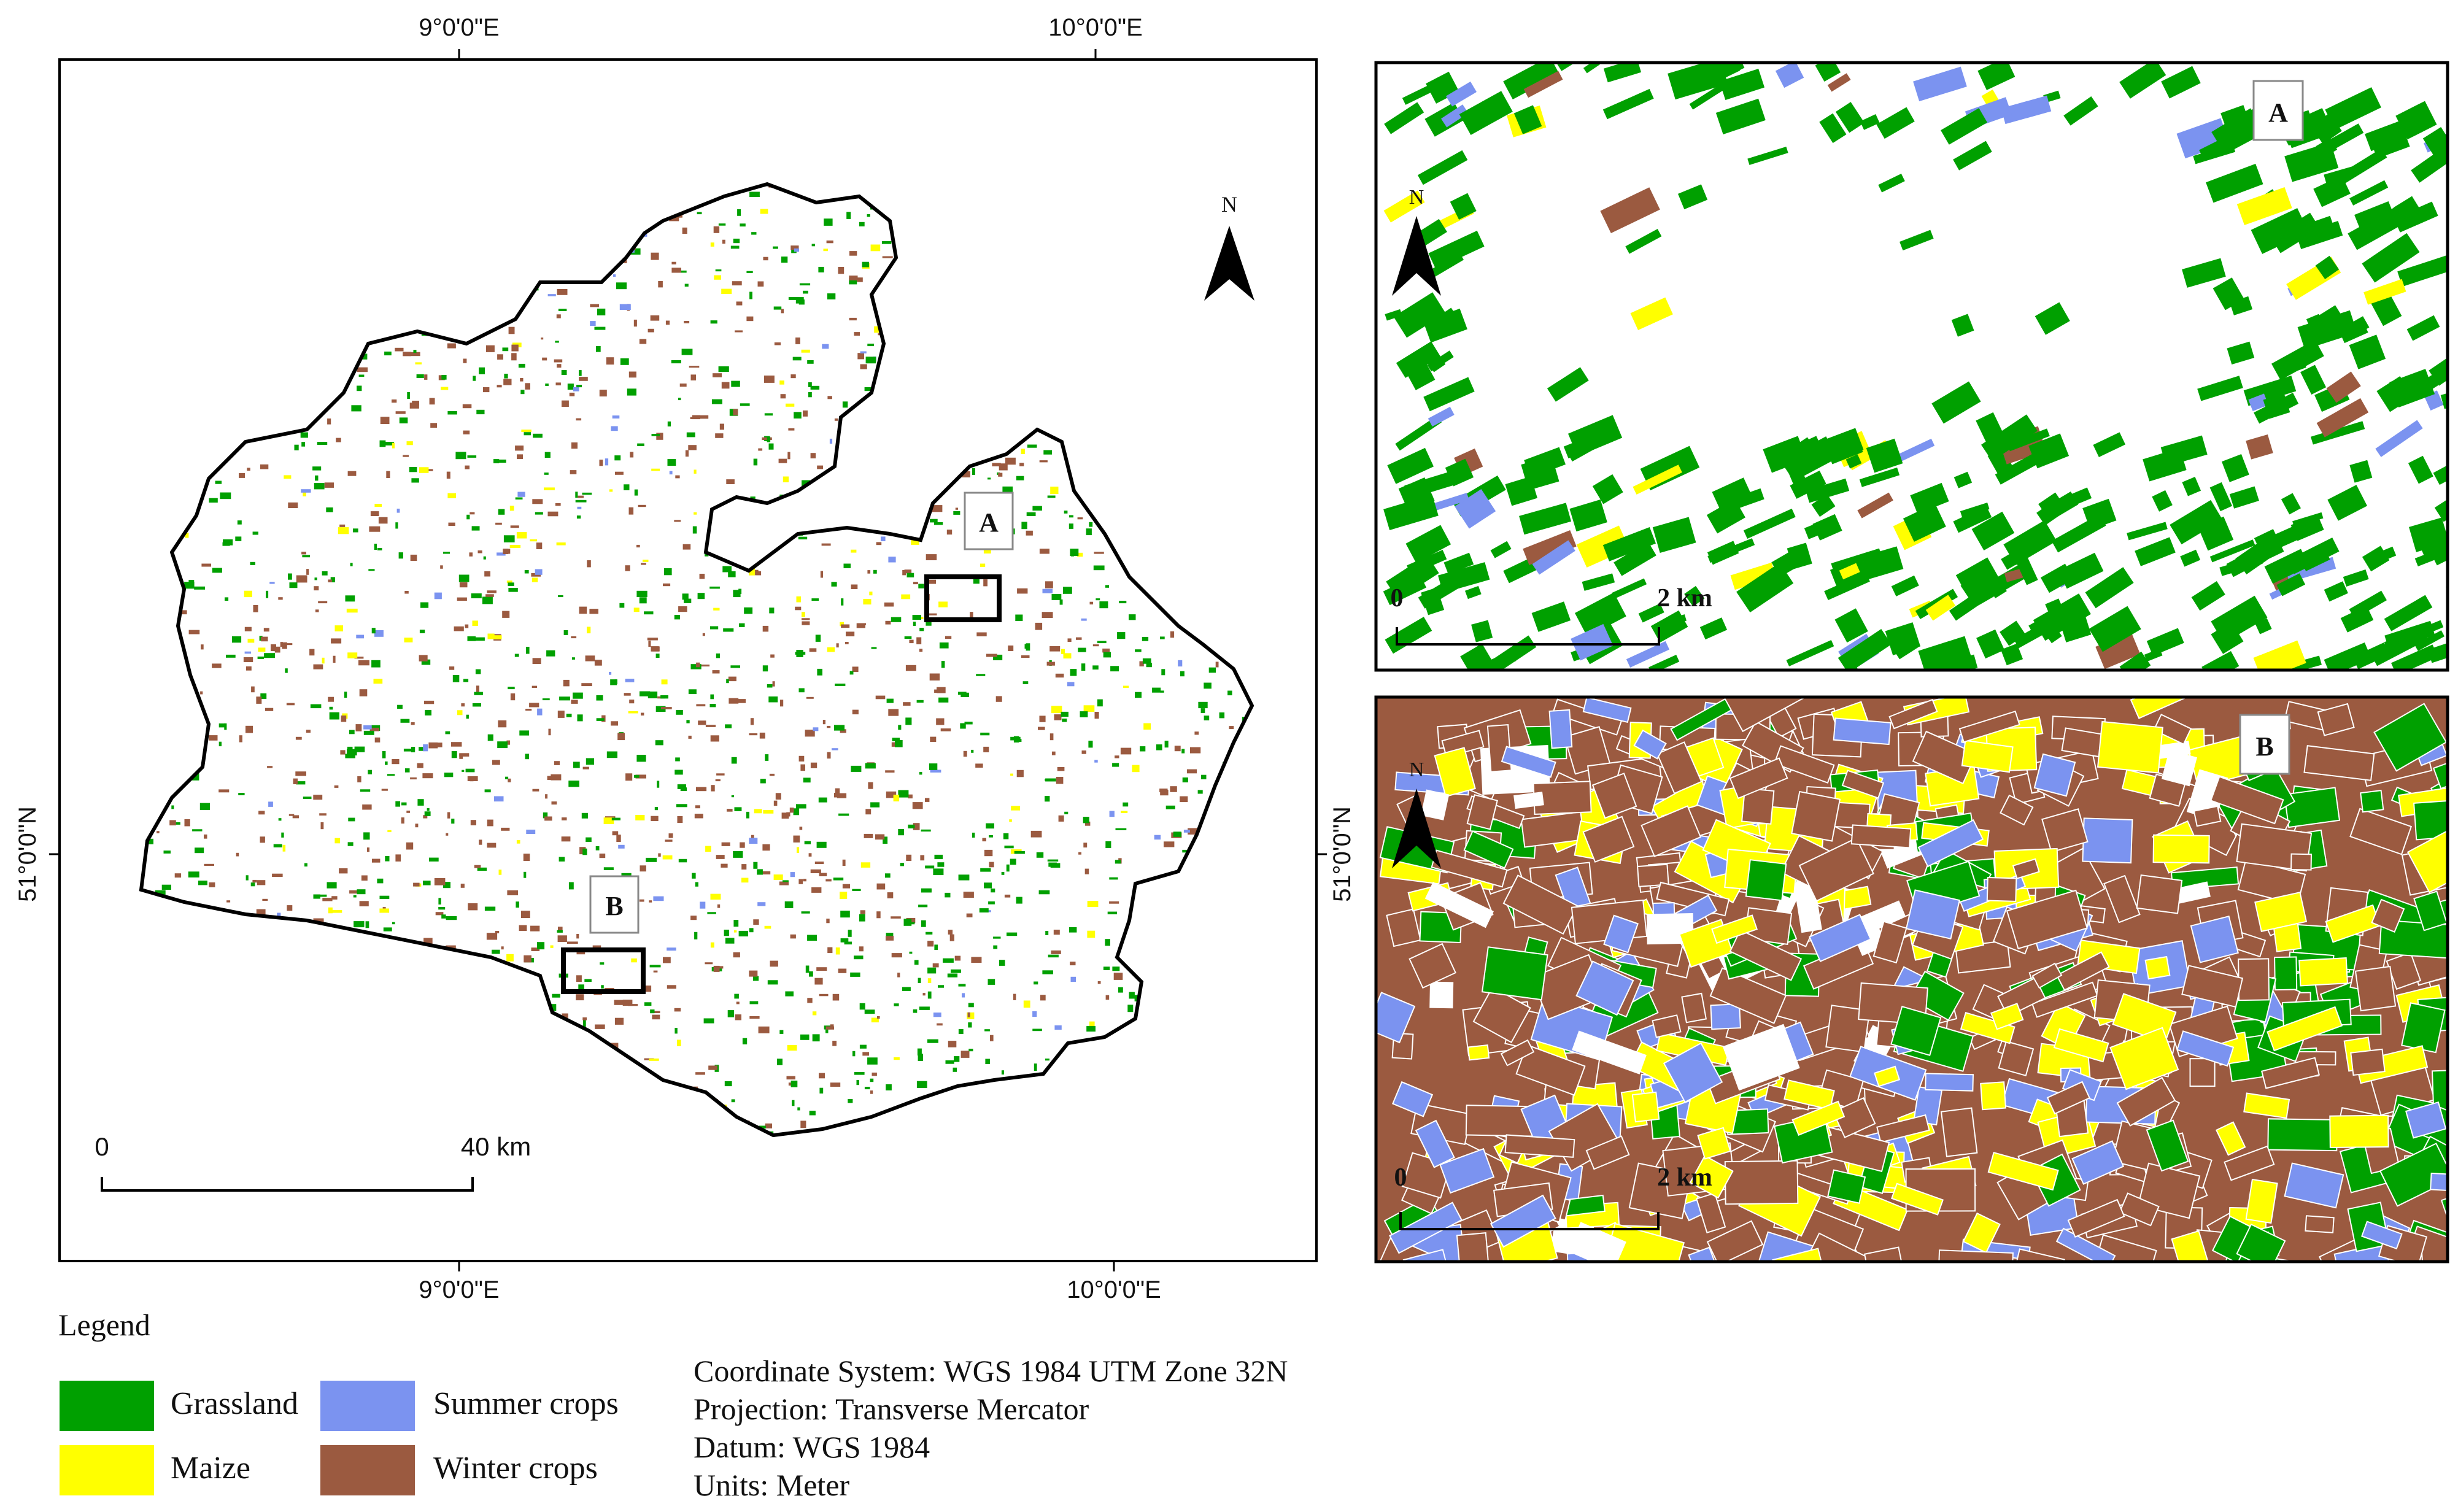 Image resolution: width=2458 pixels, height=1512 pixels. Describe the element at coordinates (772, 1485) in the screenshot. I see `units-text: Units: Meter` at that location.